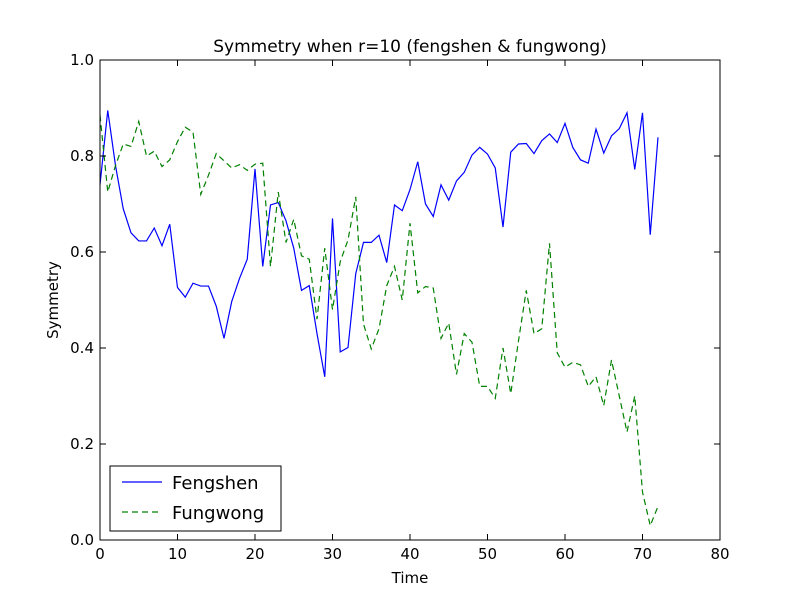 This screenshot has width=800, height=600. Describe the element at coordinates (410, 578) in the screenshot. I see `x-axis-label: Time` at that location.